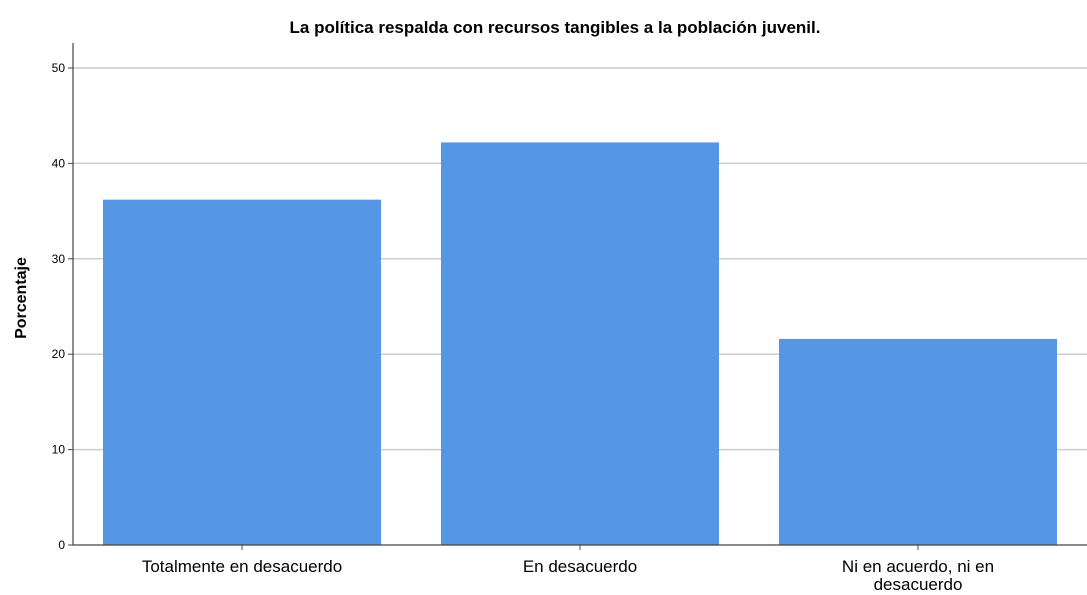 This screenshot has height=595, width=1087. Describe the element at coordinates (580, 566) in the screenshot. I see `x-tick-label: En desacuerdo` at that location.